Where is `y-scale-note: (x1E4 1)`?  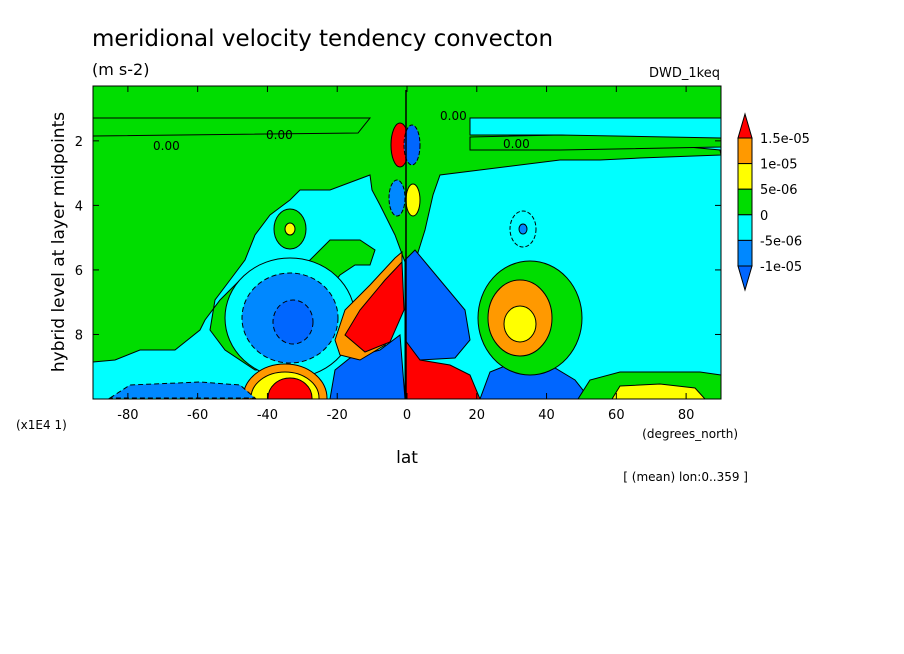 y-scale-note: (x1E4 1) is located at coordinates (41, 425).